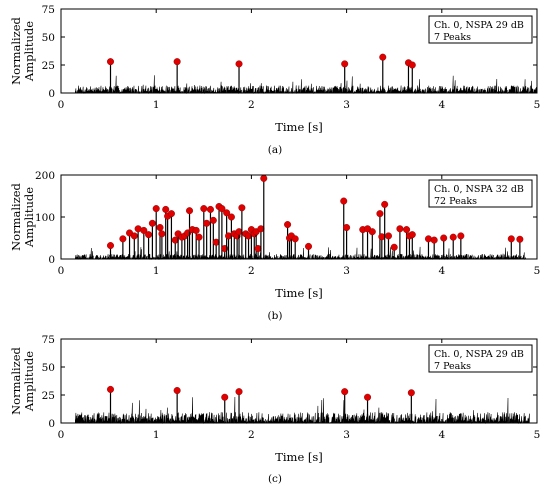 The image size is (550, 489). What do you see at coordinates (29, 381) in the screenshot?
I see `ylabel-c-line2: Amplitude` at bounding box center [29, 381].